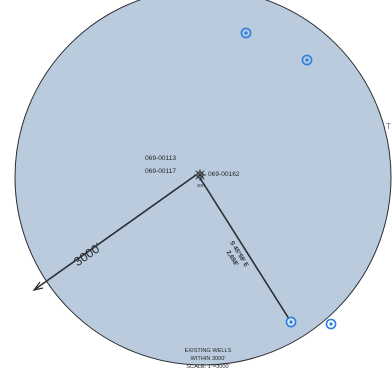 The height and width of the screenshot is (383, 392). What do you see at coordinates (245, 250) in the screenshot?
I see `bearing-line` at bounding box center [245, 250].